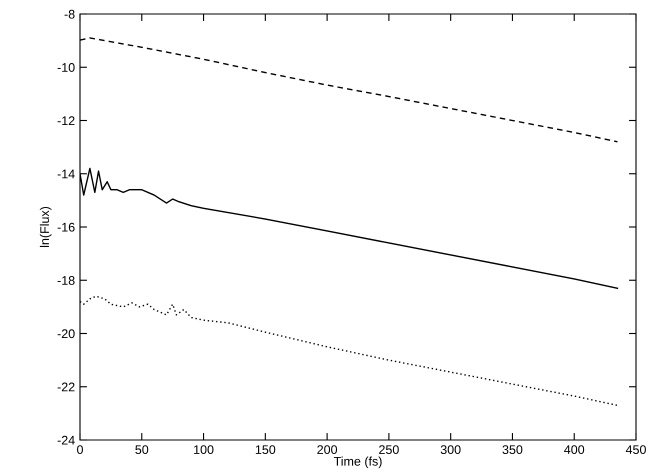 This screenshot has width=652, height=470. What do you see at coordinates (574, 449) in the screenshot?
I see `x-tick-label: 400` at bounding box center [574, 449].